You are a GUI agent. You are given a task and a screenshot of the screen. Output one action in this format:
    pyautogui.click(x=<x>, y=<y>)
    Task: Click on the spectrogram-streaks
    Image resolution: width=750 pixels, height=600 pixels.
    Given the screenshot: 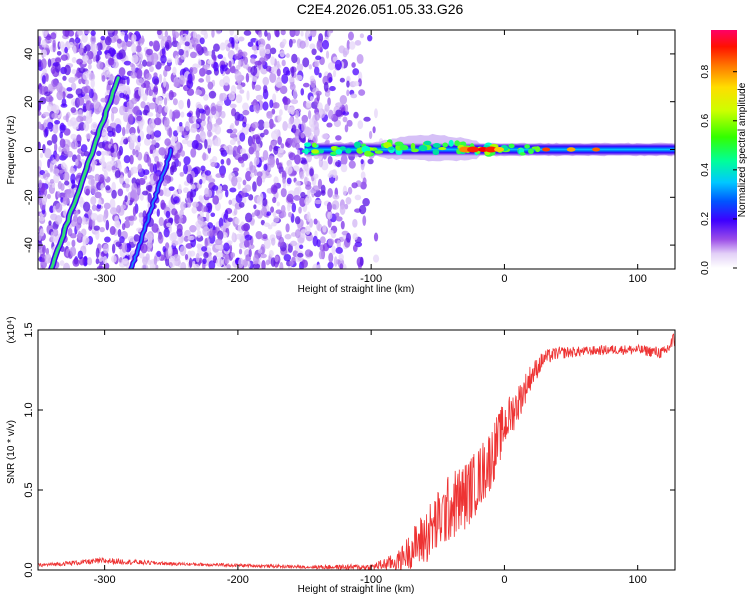 What is the action you would take?
    pyautogui.click(x=111, y=171)
    